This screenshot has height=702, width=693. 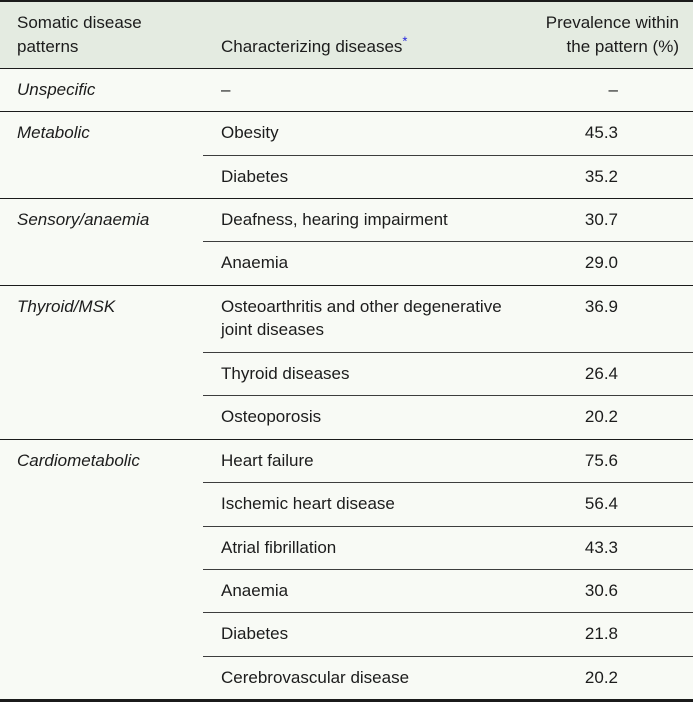 I want to click on prevalence-cell: 30.7, so click(x=599, y=219).